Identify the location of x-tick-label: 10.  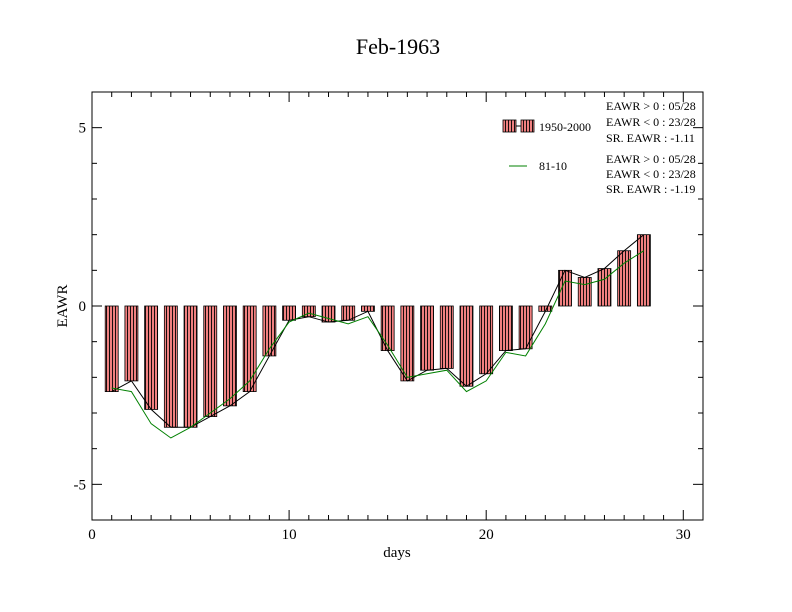
(289, 535).